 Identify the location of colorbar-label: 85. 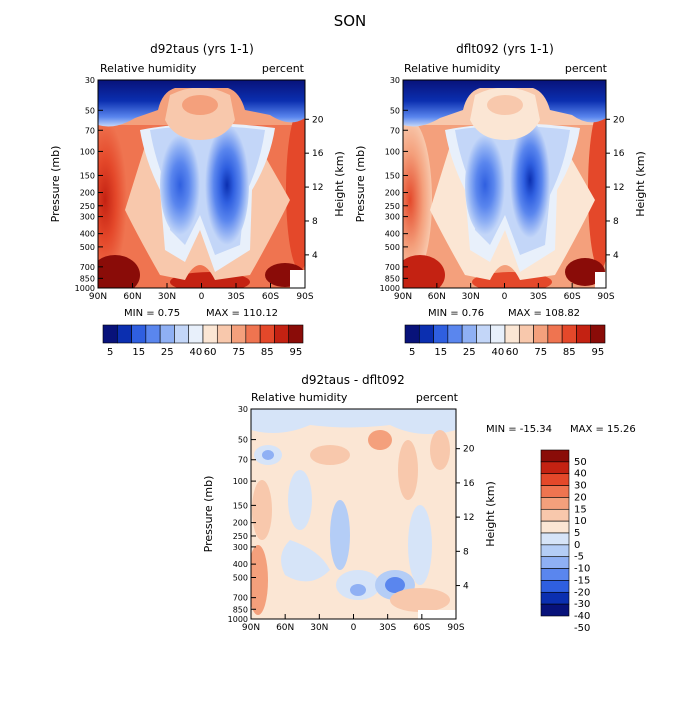
(569, 352).